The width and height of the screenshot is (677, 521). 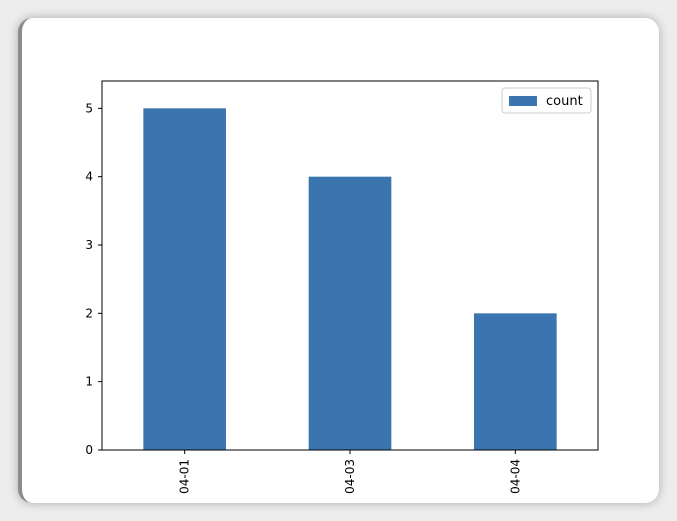 What do you see at coordinates (515, 476) in the screenshot?
I see `x-tick-label-04-04: 04-04` at bounding box center [515, 476].